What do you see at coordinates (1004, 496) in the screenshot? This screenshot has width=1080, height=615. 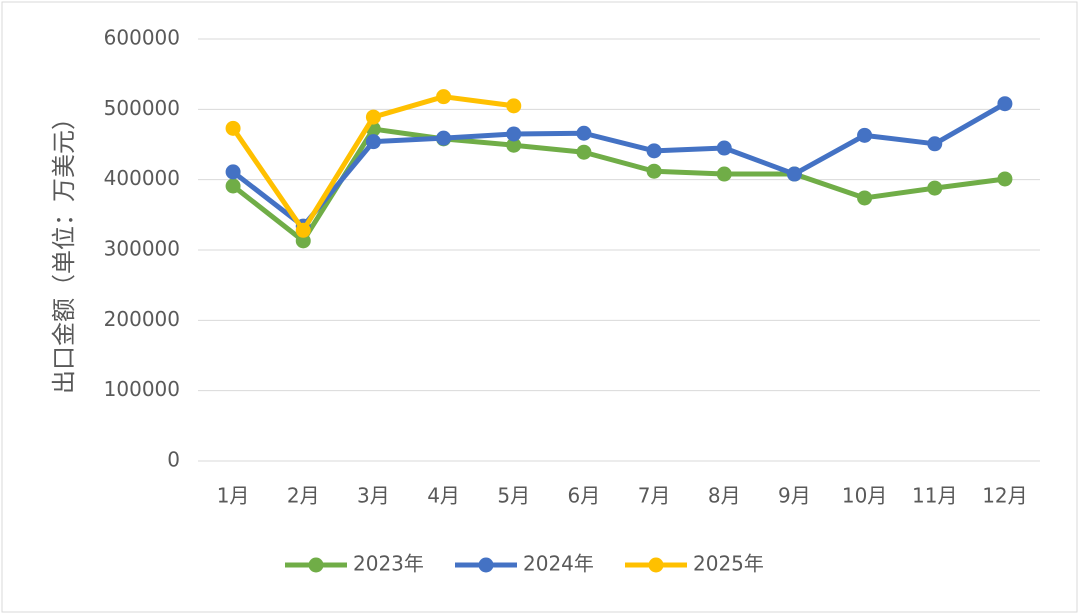 I see `x-tick-label: 12月` at bounding box center [1004, 496].